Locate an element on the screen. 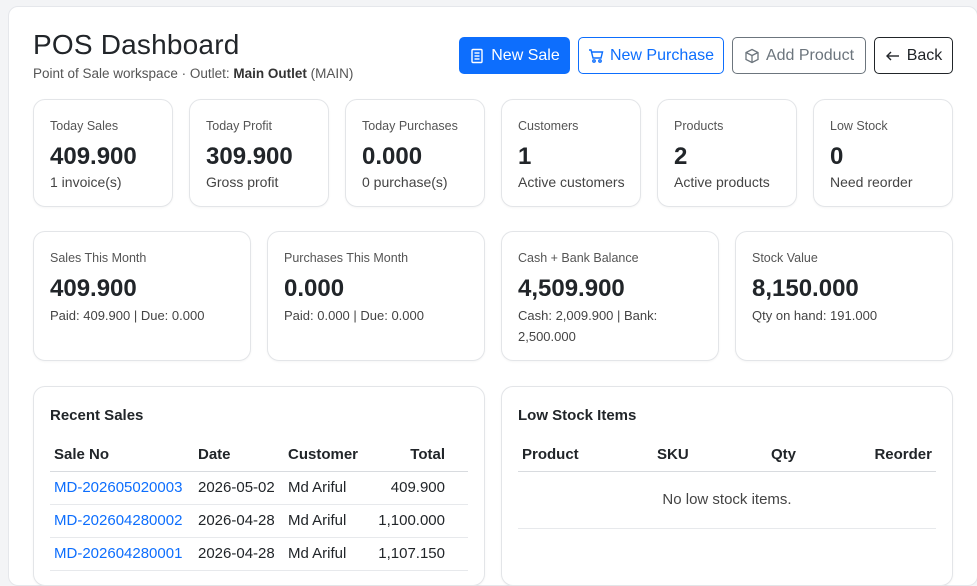 Image resolution: width=977 pixels, height=586 pixels. sale-extra: 107 is located at coordinates (458, 554).